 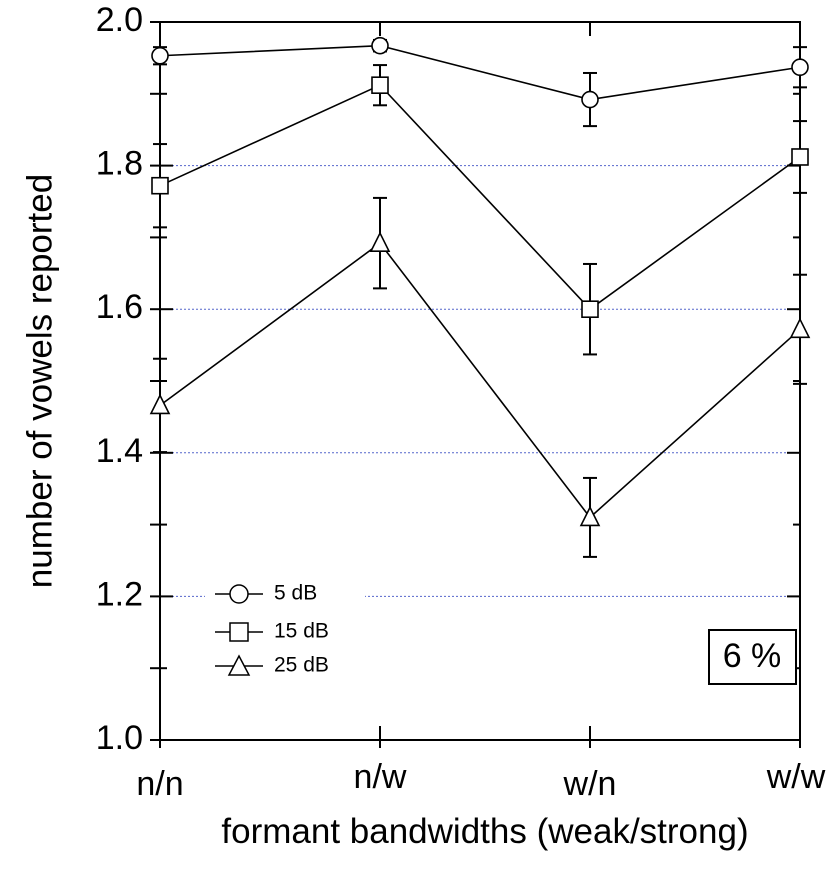 What do you see at coordinates (119, 738) in the screenshot?
I see `y-tick-label: 1.0` at bounding box center [119, 738].